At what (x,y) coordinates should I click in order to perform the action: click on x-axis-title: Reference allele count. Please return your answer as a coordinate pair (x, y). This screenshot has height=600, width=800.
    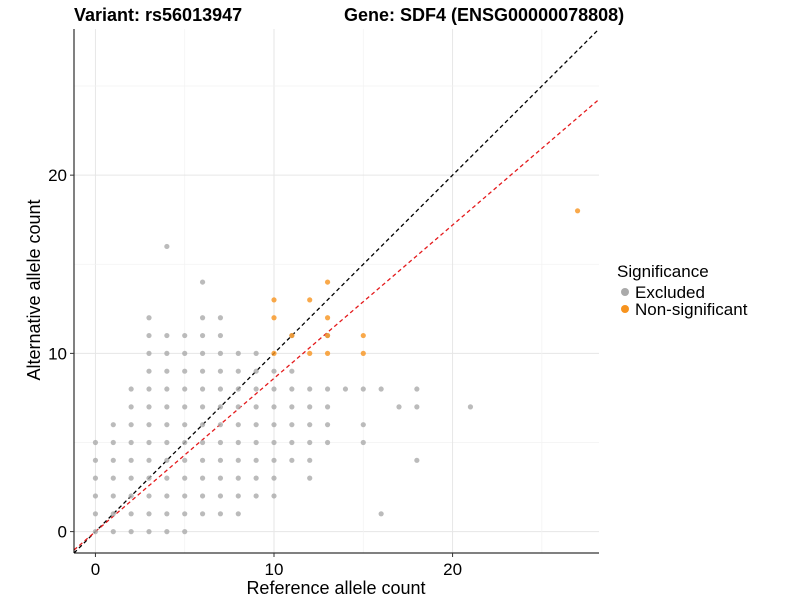
    Looking at the image, I should click on (335, 588).